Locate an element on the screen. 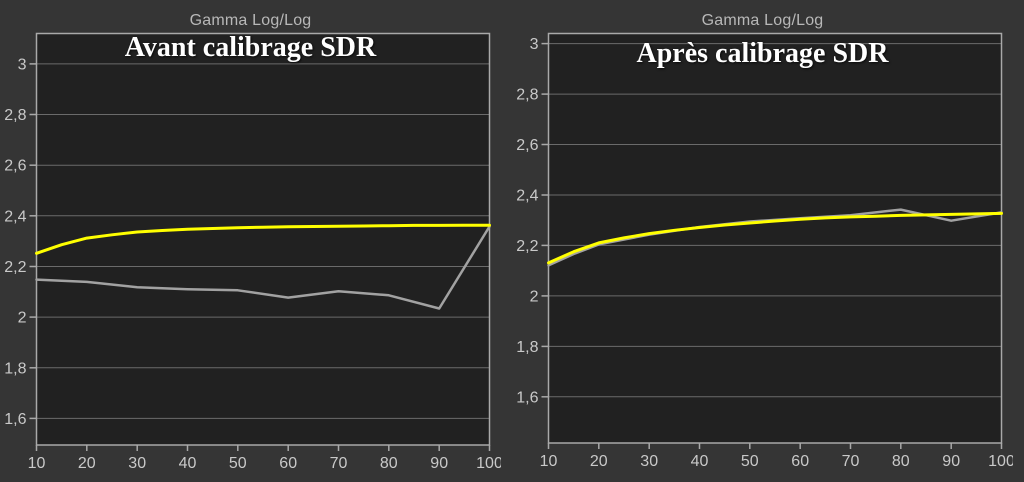 The width and height of the screenshot is (1024, 482). chart-title-apres: Après calibrage SDR is located at coordinates (762, 53).